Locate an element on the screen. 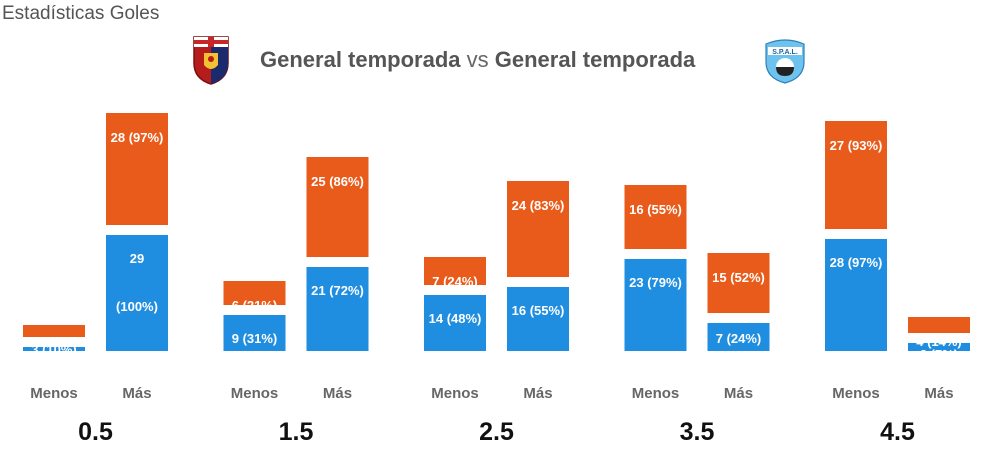 The height and width of the screenshot is (453, 992). bar-away-label: 14 (48%) is located at coordinates (455, 318).